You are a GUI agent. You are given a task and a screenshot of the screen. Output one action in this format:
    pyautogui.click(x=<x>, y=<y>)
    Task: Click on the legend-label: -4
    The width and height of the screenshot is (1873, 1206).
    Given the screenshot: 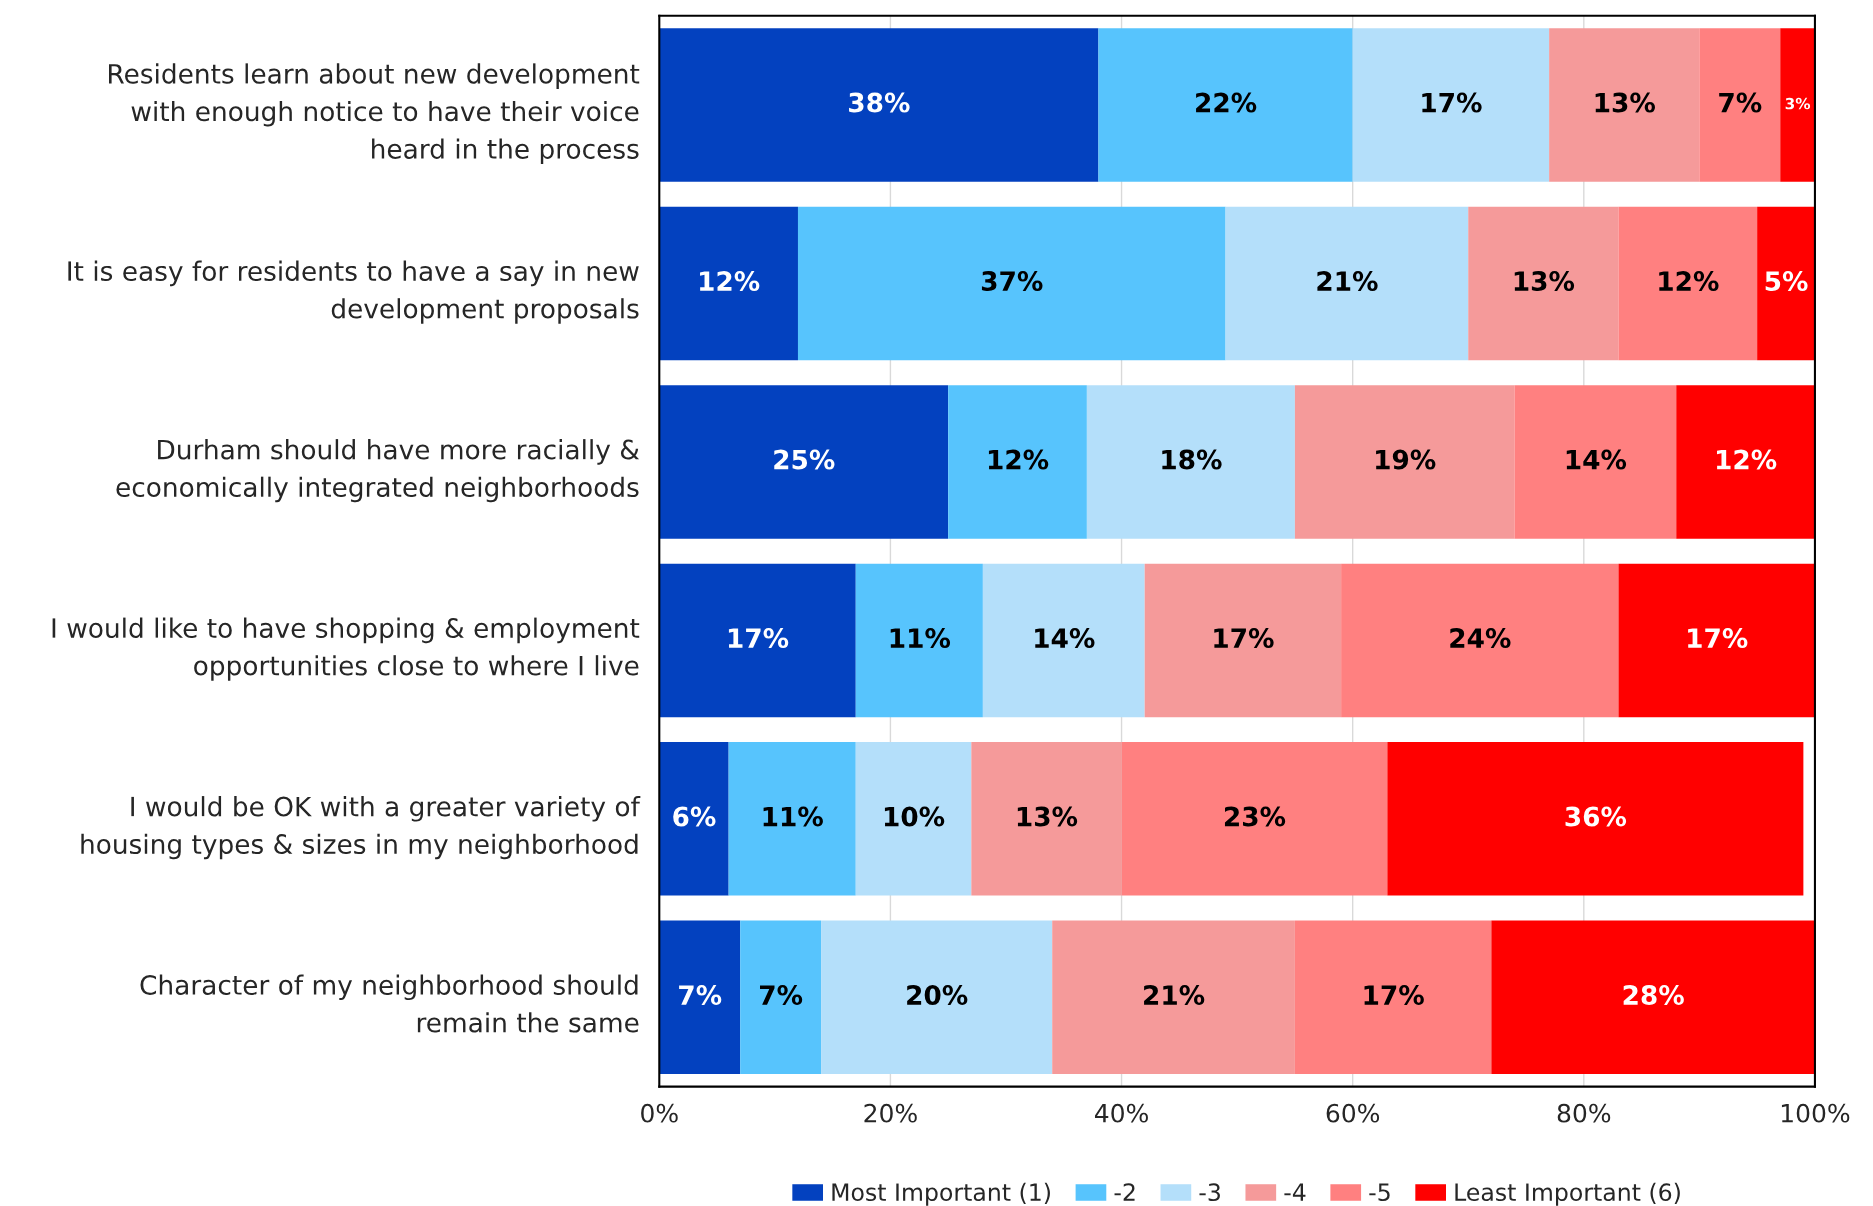 What is the action you would take?
    pyautogui.click(x=1295, y=1192)
    